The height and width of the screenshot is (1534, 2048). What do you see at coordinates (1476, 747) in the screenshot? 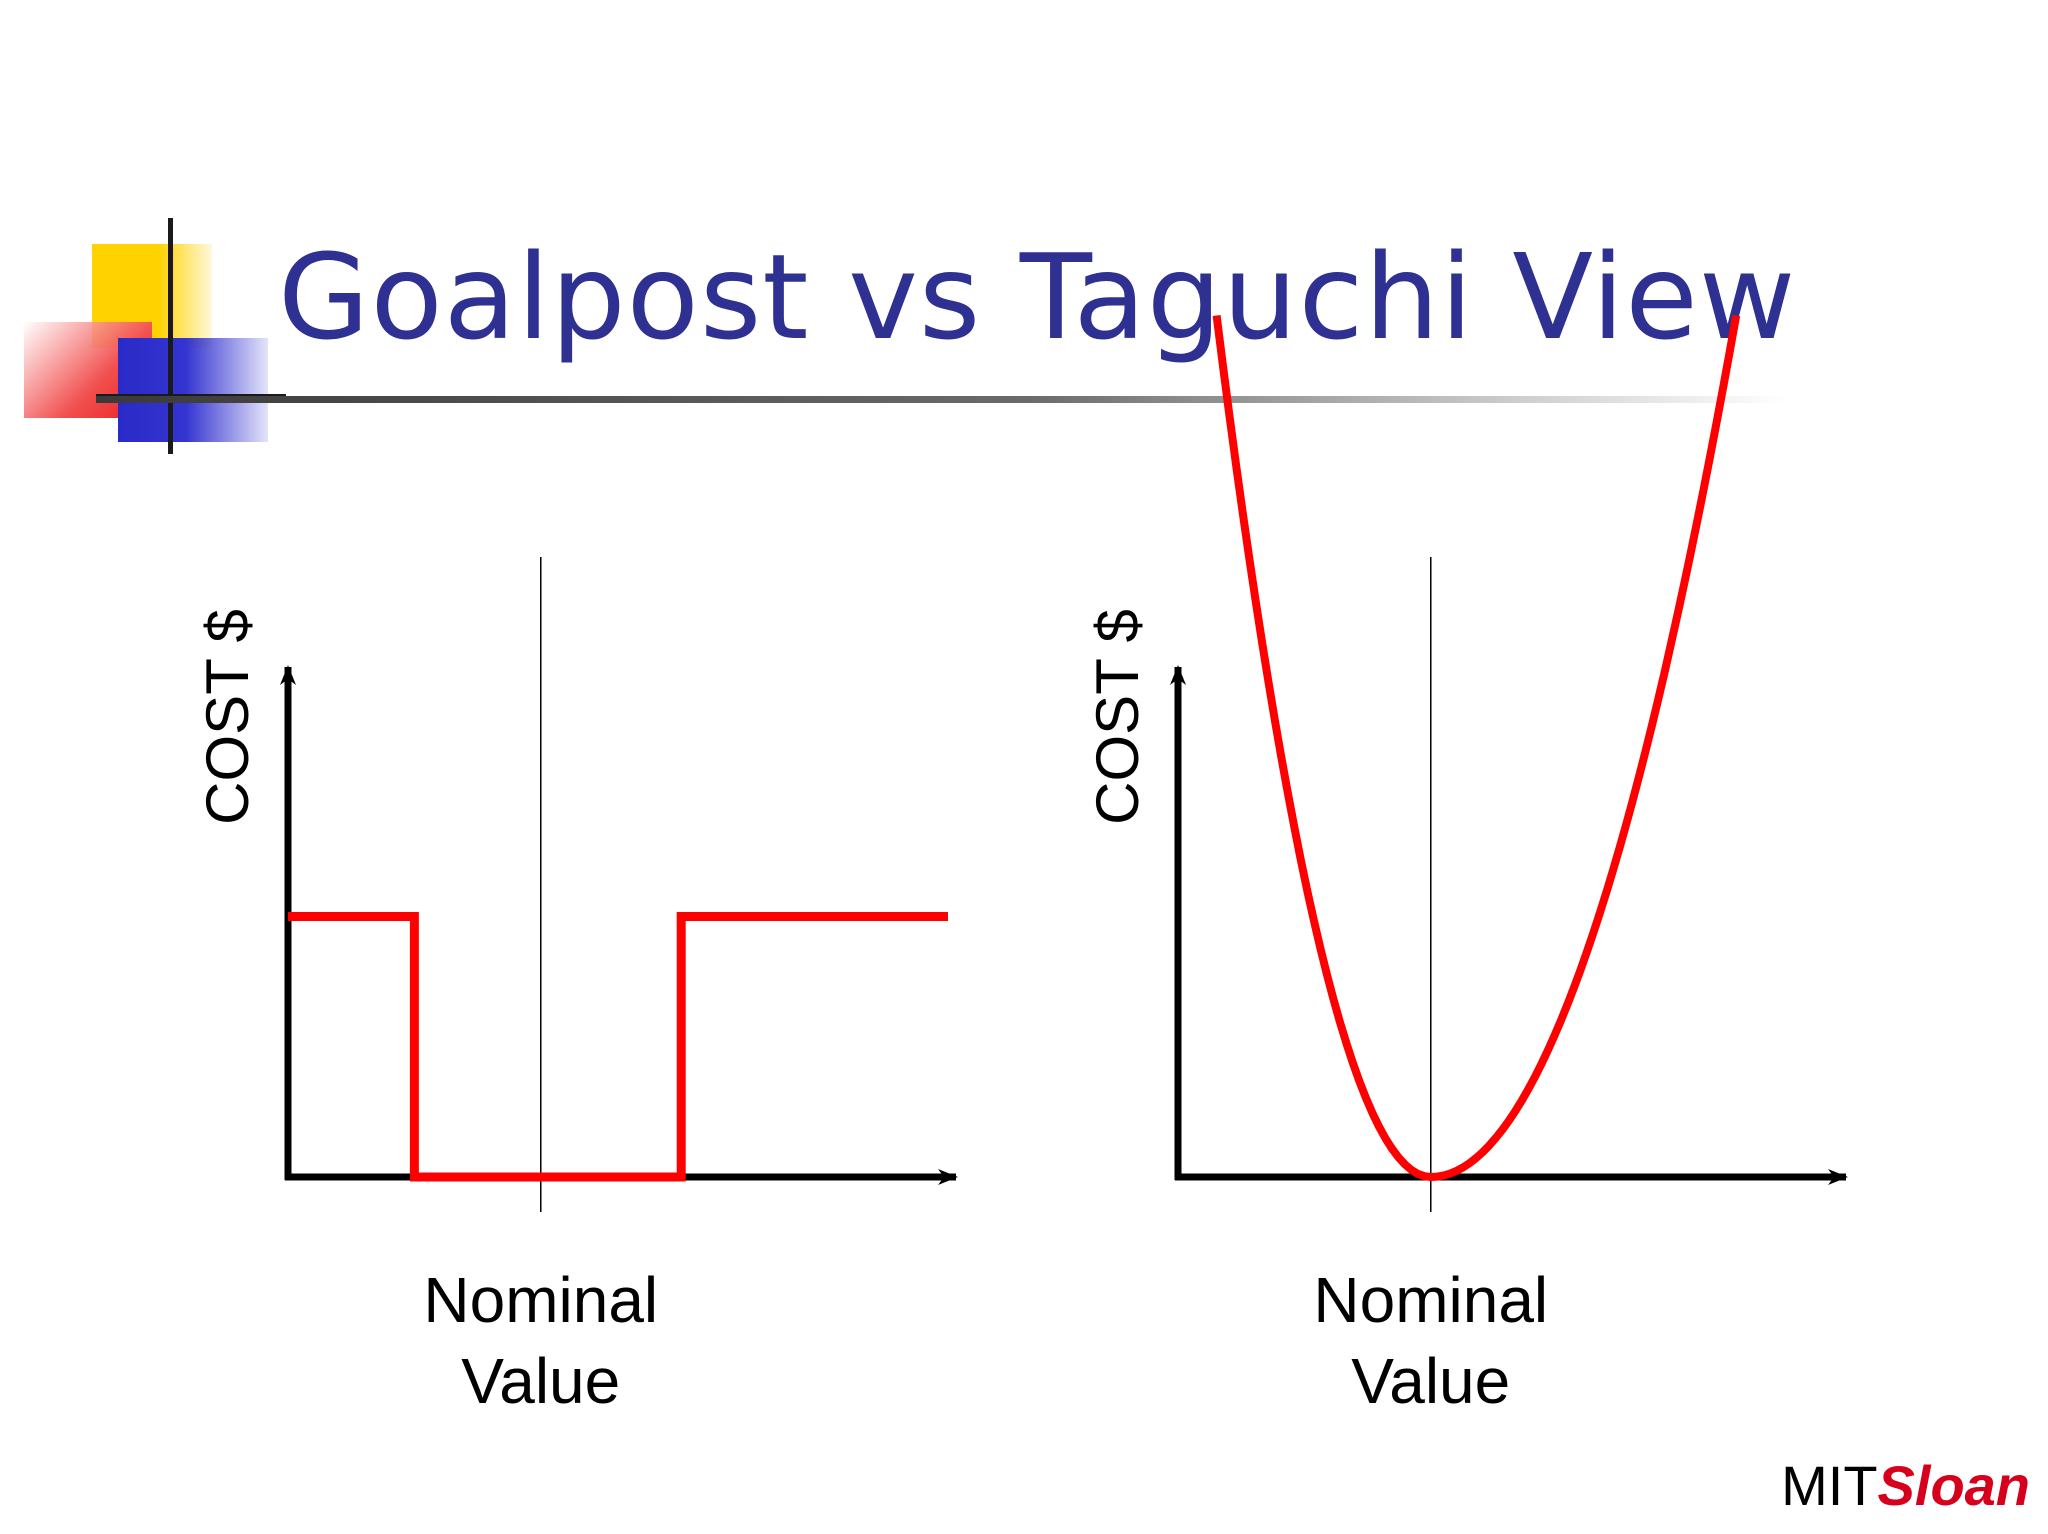
I see `taguchi-quadratic-loss-curve` at bounding box center [1476, 747].